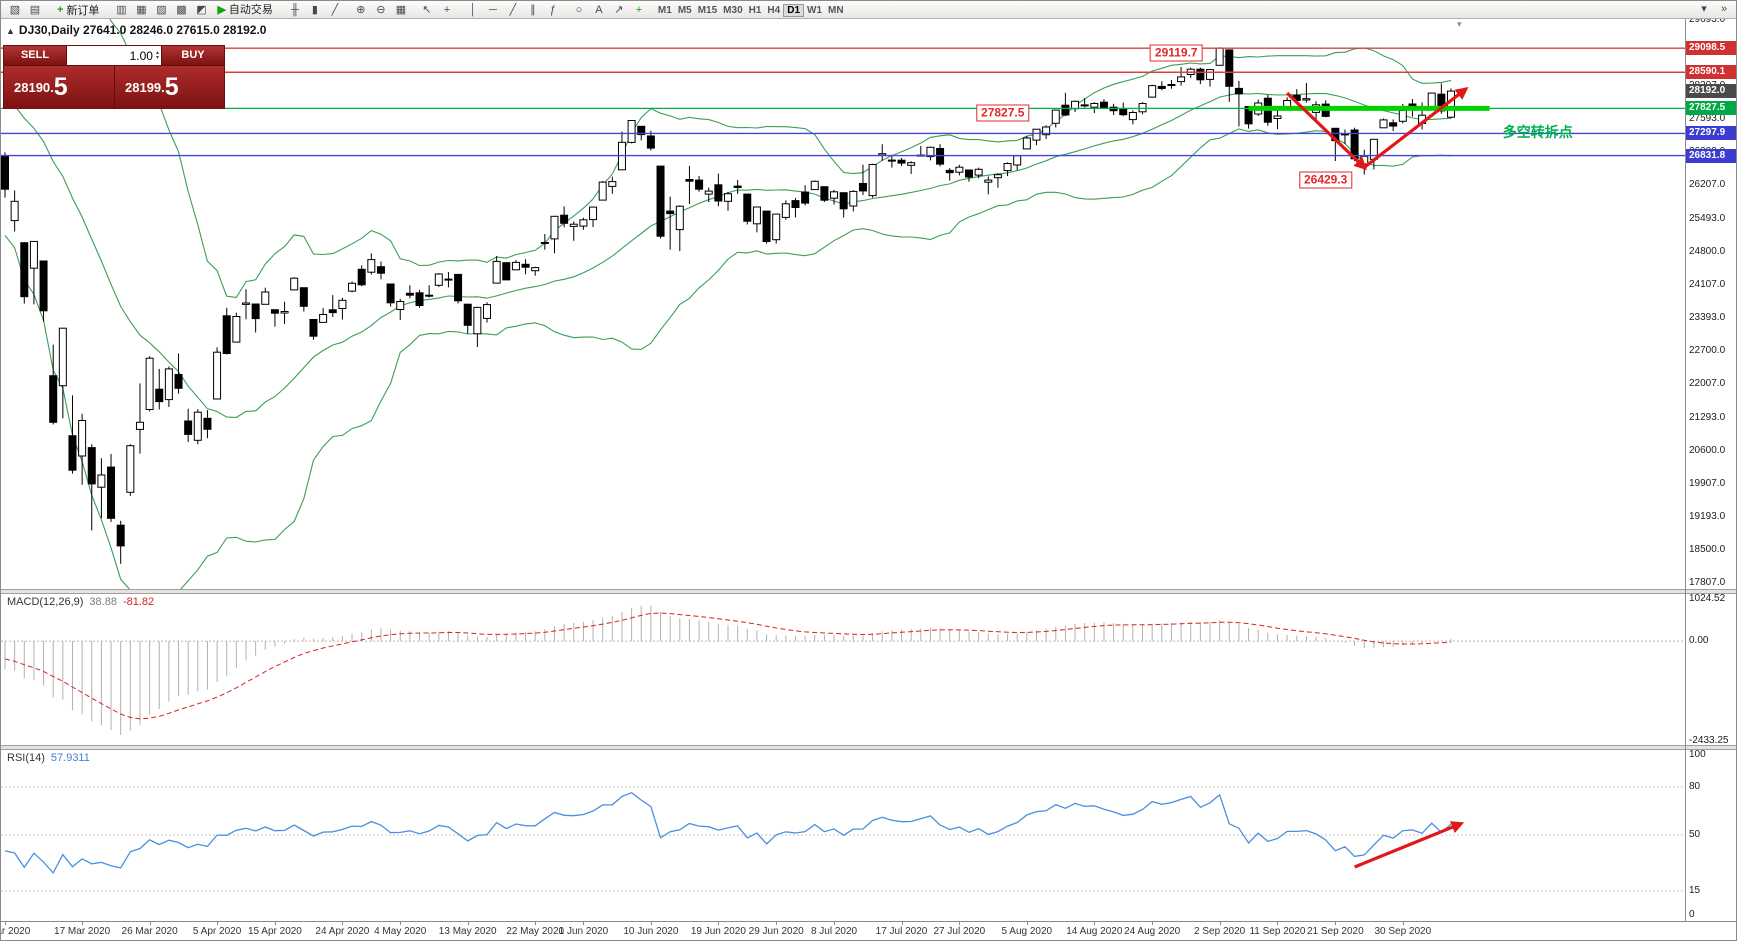  I want to click on chart-profiles-icon: ▤, so click(35, 9).